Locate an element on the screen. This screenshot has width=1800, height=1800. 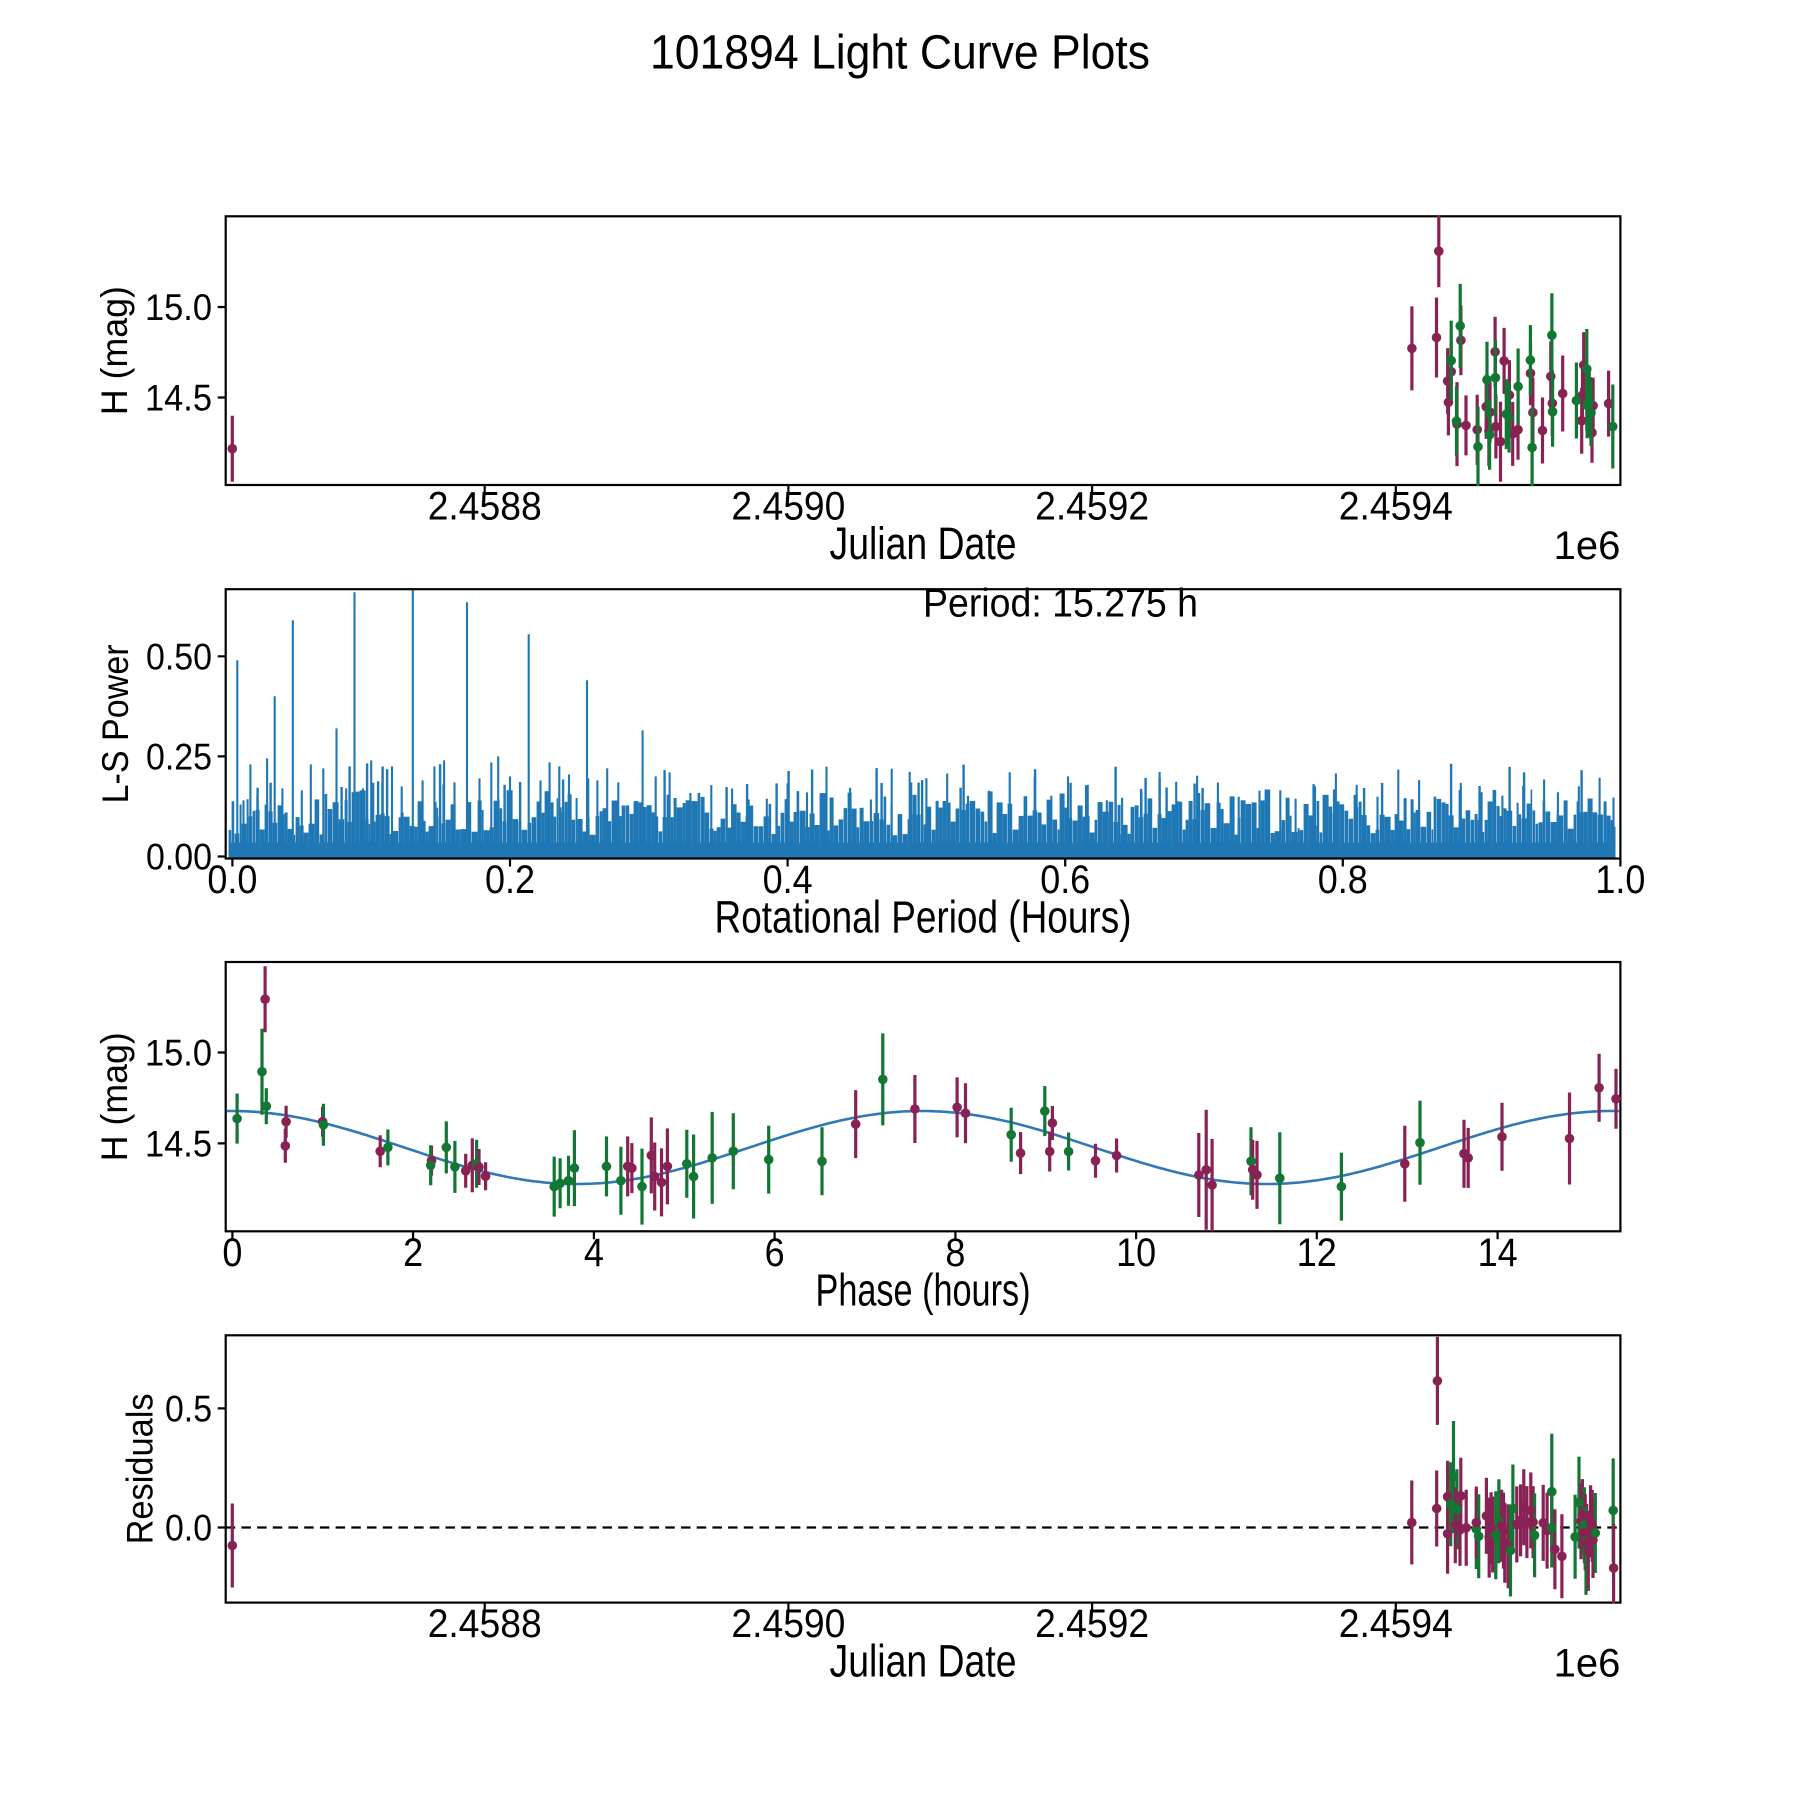
svg-text: L-S Power is located at coordinates (115, 723).